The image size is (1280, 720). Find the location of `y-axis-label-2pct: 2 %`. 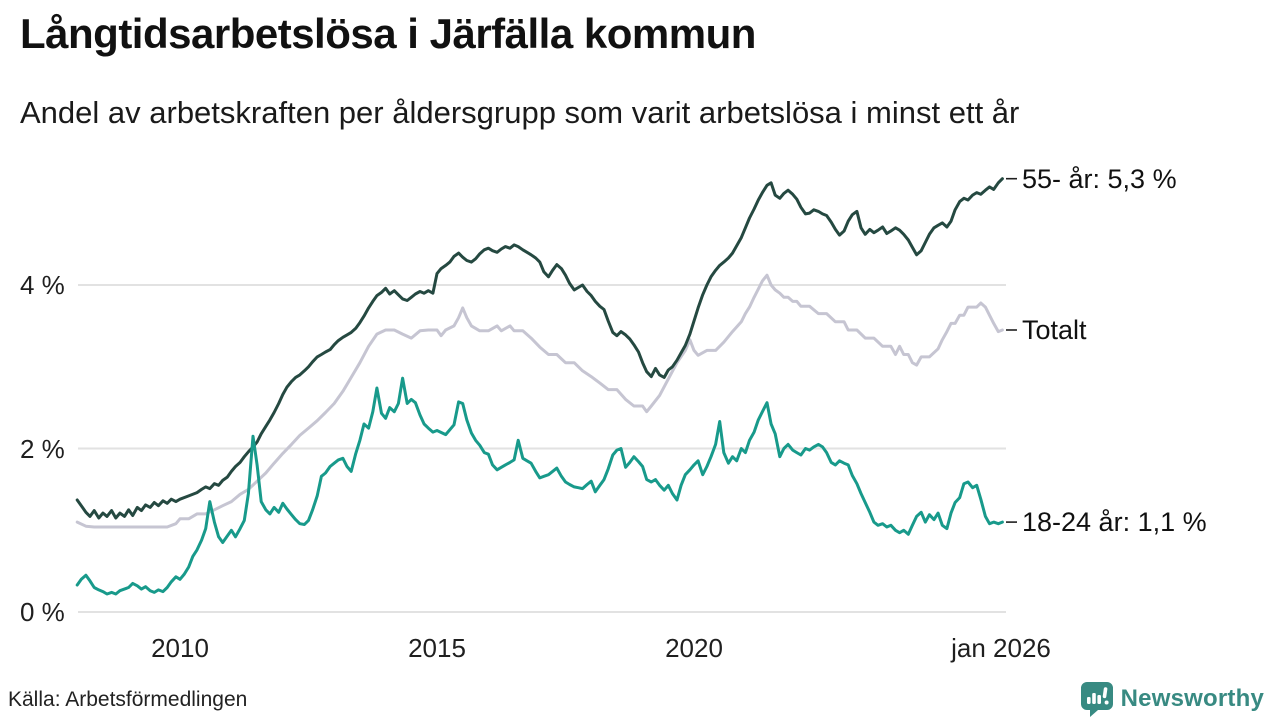

y-axis-label-2pct: 2 % is located at coordinates (42, 448).